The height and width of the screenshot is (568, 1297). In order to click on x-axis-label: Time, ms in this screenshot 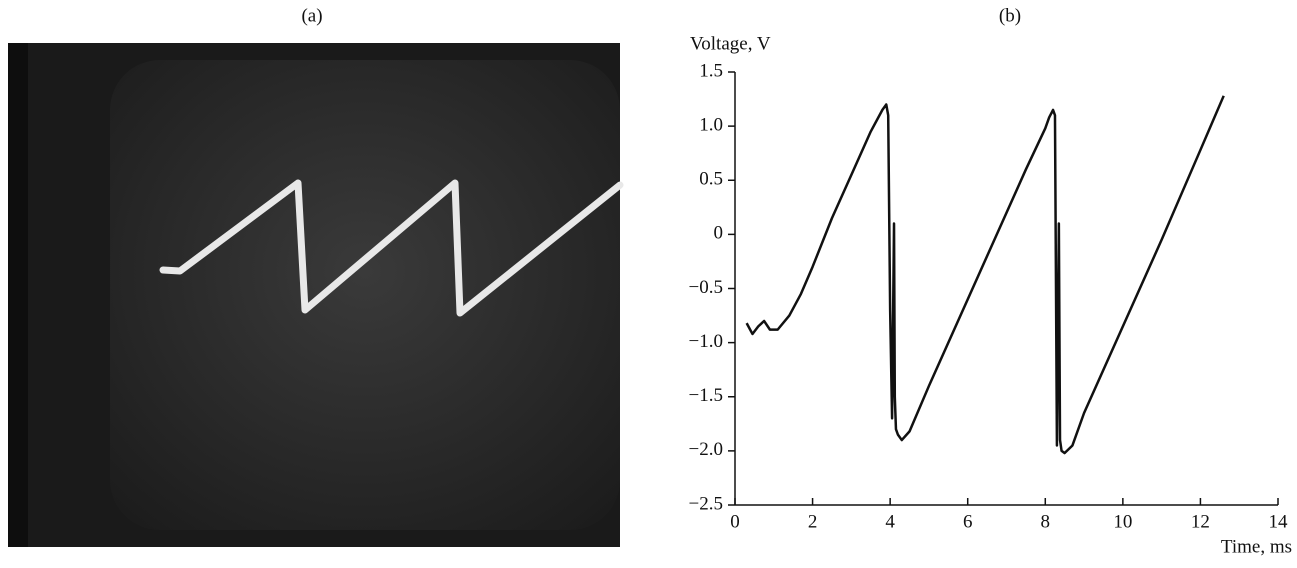, I will do `click(1256, 546)`.